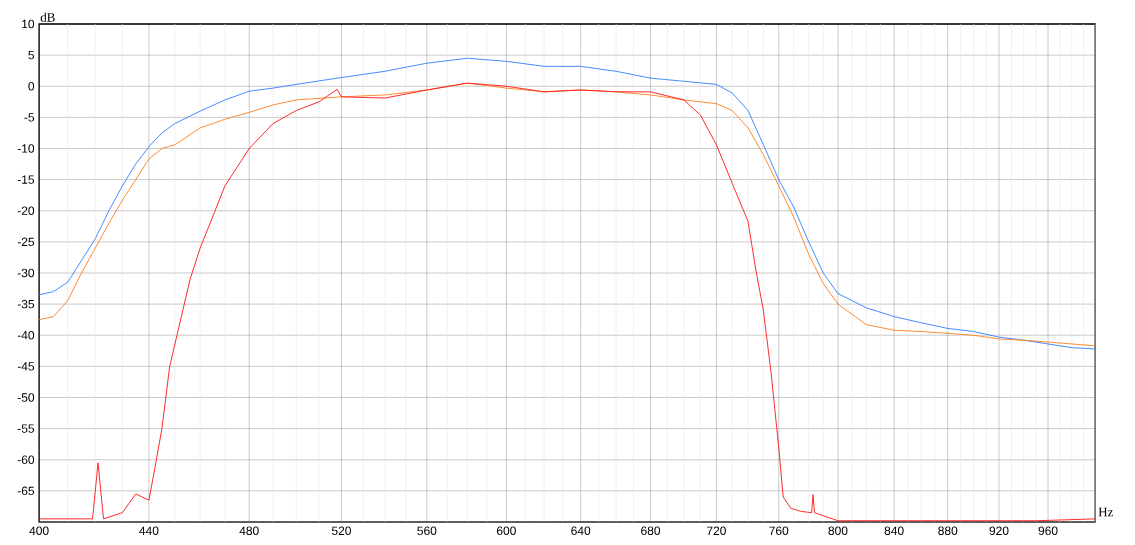 The height and width of the screenshot is (545, 1135). Describe the element at coordinates (341, 531) in the screenshot. I see `x-tick-label: 520` at that location.